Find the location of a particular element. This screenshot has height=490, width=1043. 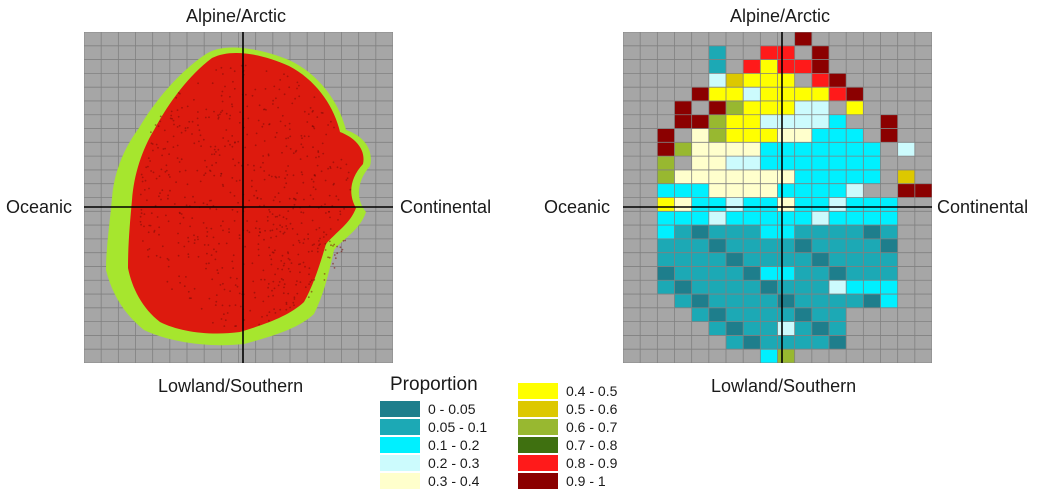

legend-label: 0.1 - 0.2 is located at coordinates (454, 444).